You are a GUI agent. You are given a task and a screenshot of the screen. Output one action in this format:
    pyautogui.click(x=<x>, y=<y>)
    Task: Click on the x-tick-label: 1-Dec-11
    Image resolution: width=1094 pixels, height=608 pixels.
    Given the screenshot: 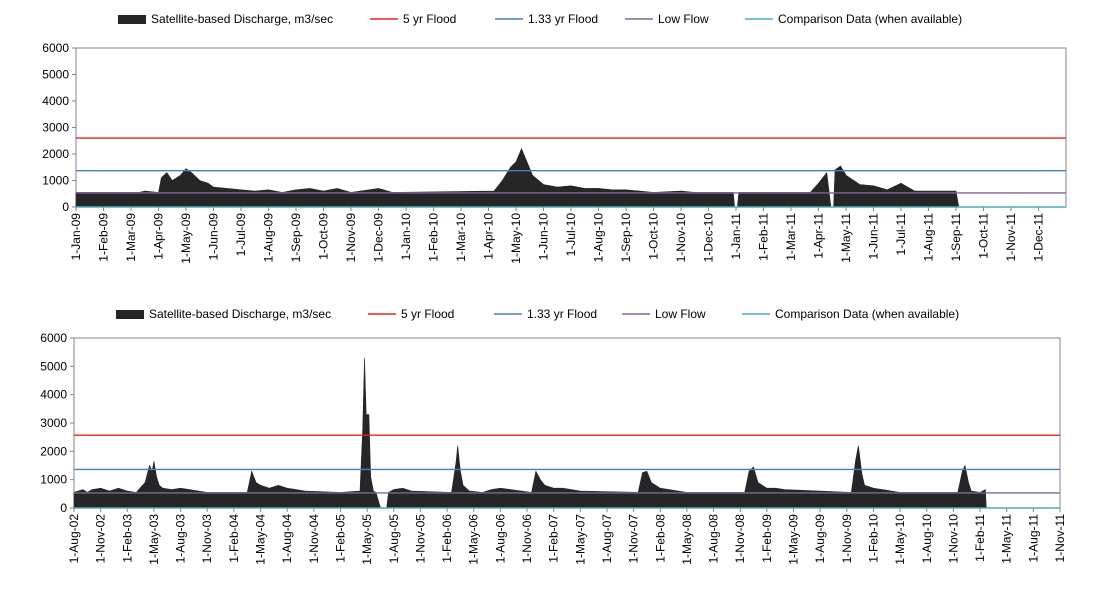 What is the action you would take?
    pyautogui.click(x=1039, y=237)
    